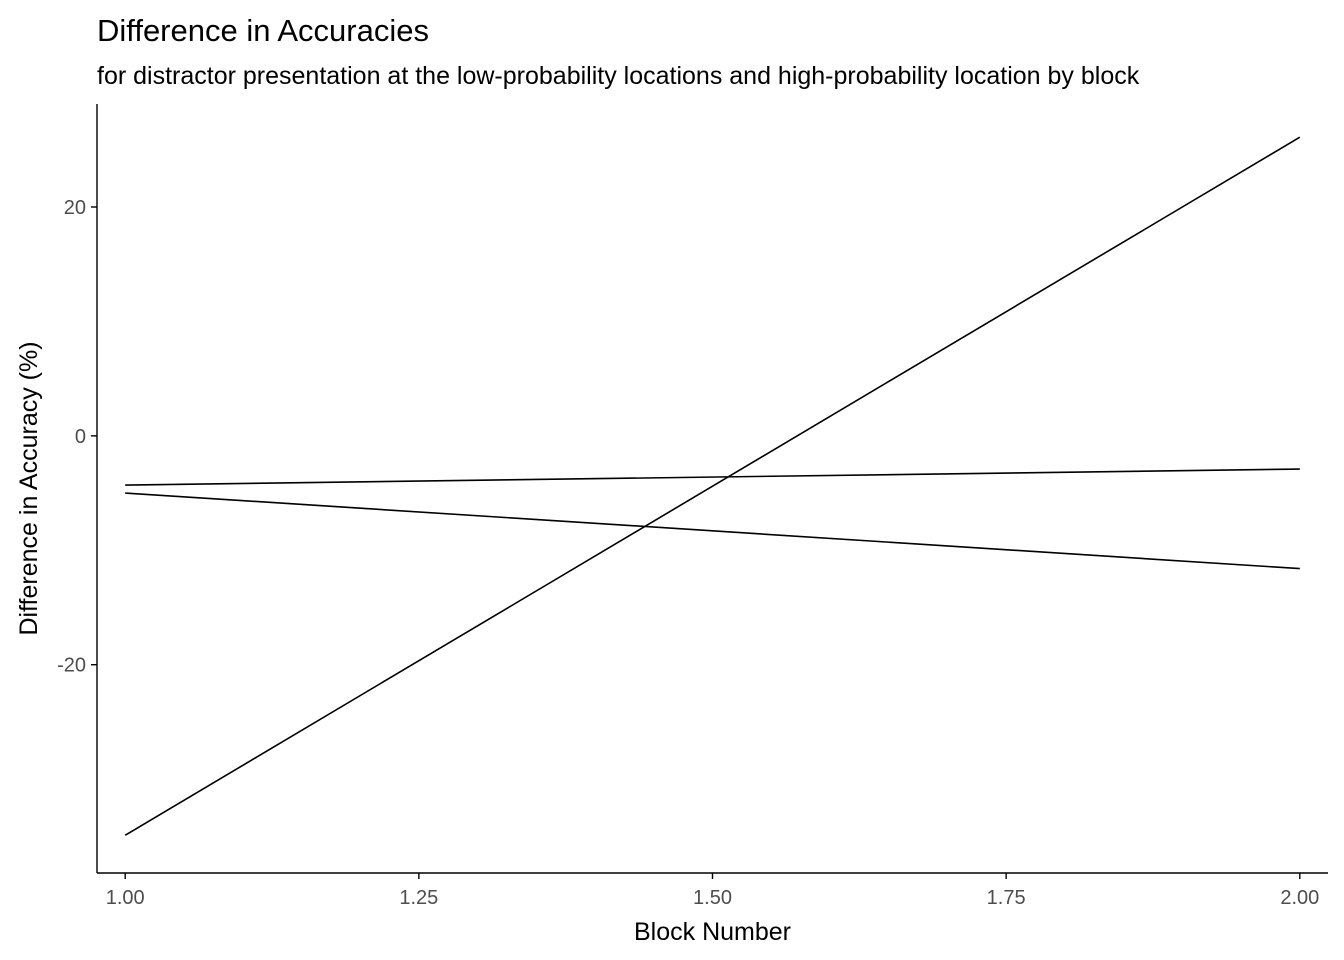 The height and width of the screenshot is (960, 1344). I want to click on x-tick-label: 1.00, so click(125, 898).